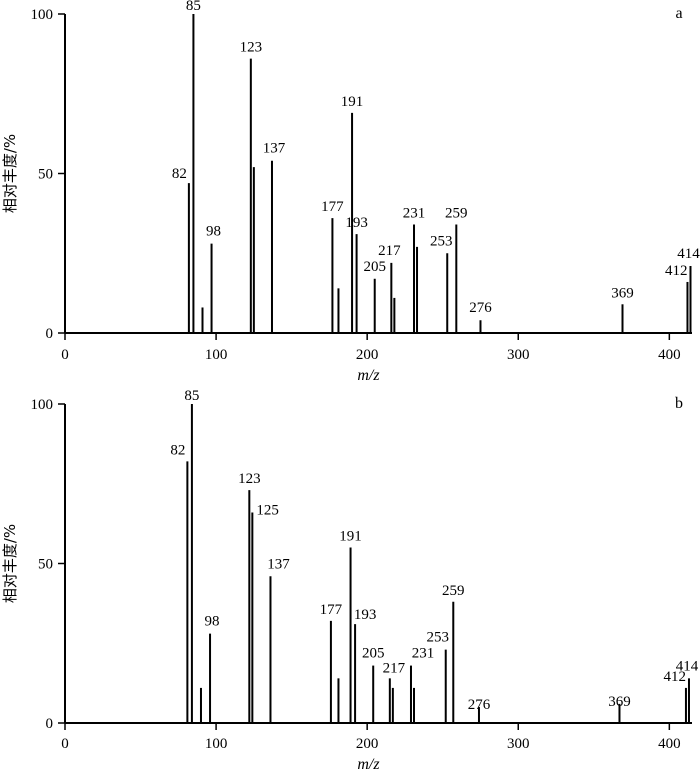 The height and width of the screenshot is (771, 700). Describe the element at coordinates (678, 13) in the screenshot. I see `panel-letter: a` at that location.